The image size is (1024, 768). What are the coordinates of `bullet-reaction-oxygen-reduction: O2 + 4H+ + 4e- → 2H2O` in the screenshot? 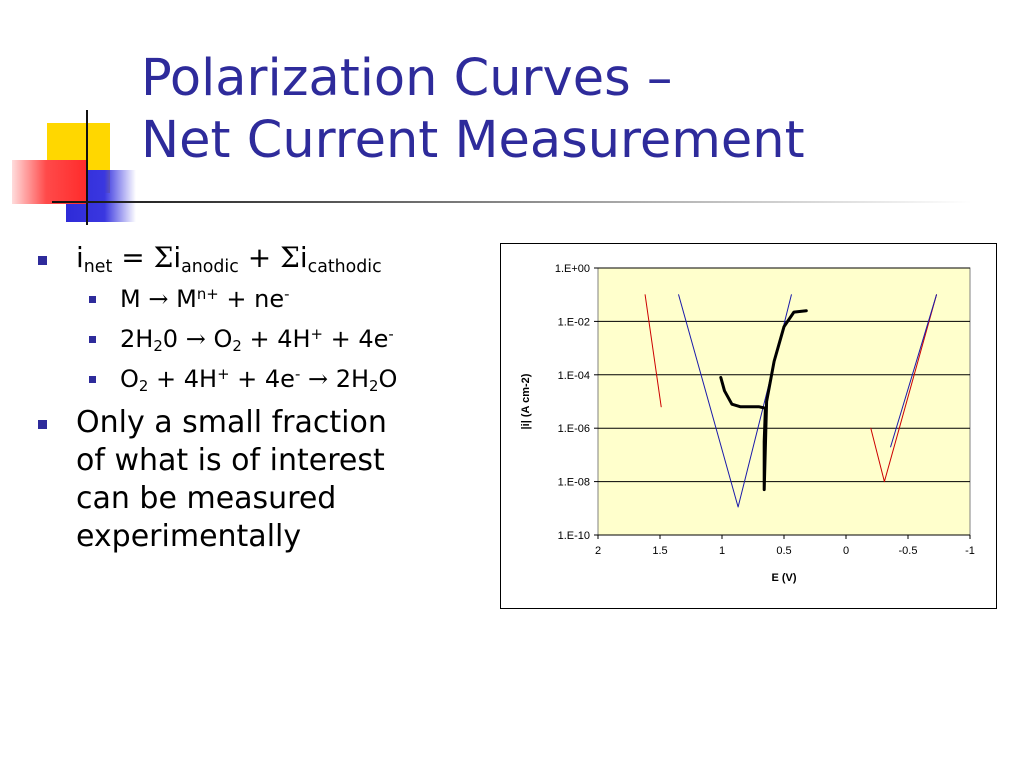 It's located at (271, 379).